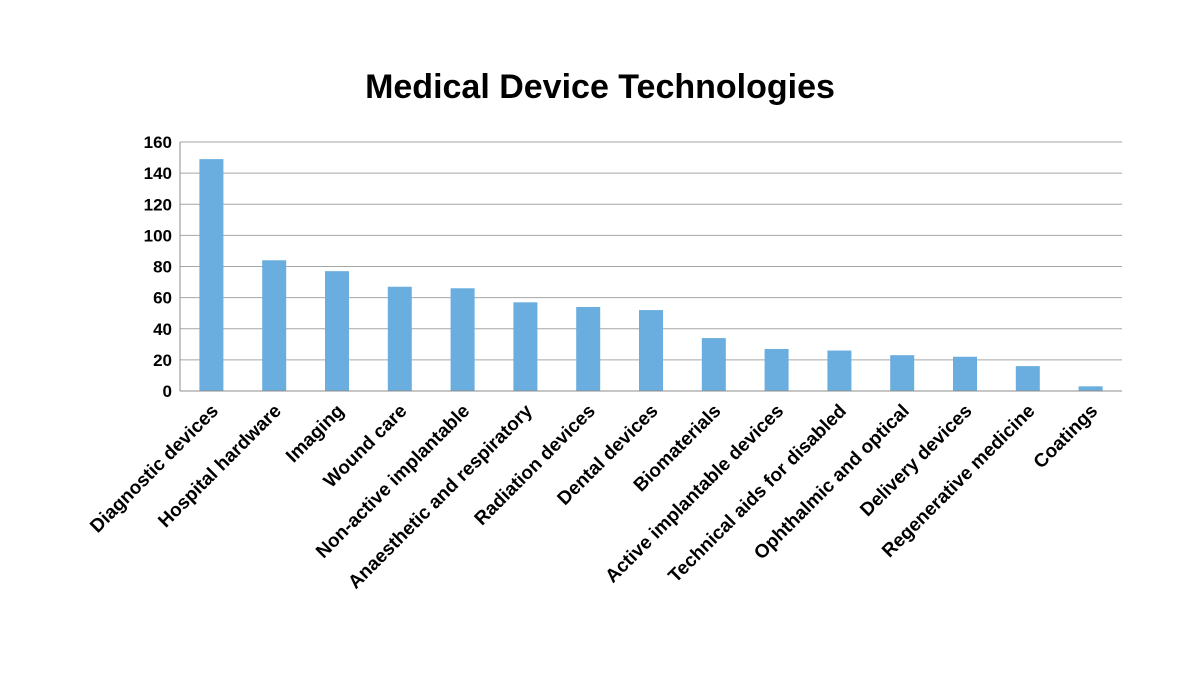 This screenshot has width=1200, height=700. I want to click on y-tick-label: 40, so click(162, 329).